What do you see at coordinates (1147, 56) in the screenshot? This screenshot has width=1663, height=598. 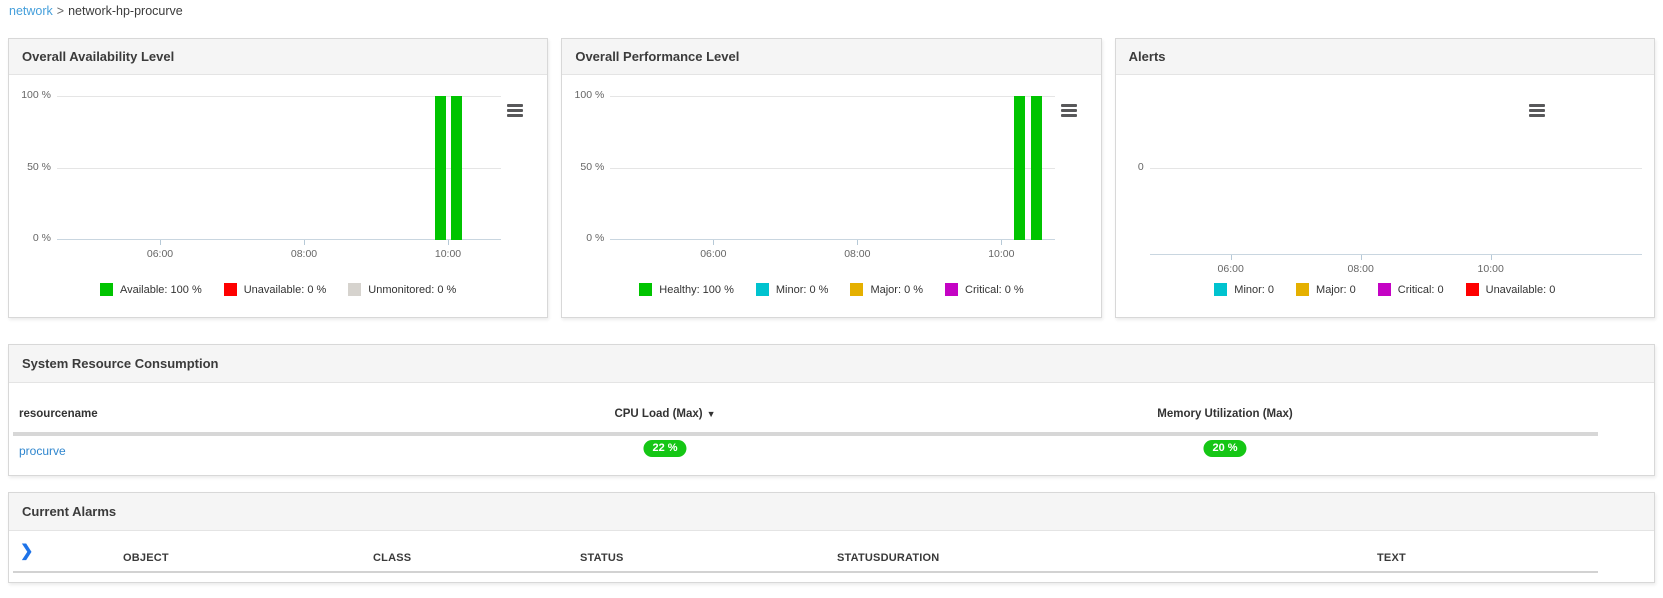 I see `alerts-panel-title: Alerts` at bounding box center [1147, 56].